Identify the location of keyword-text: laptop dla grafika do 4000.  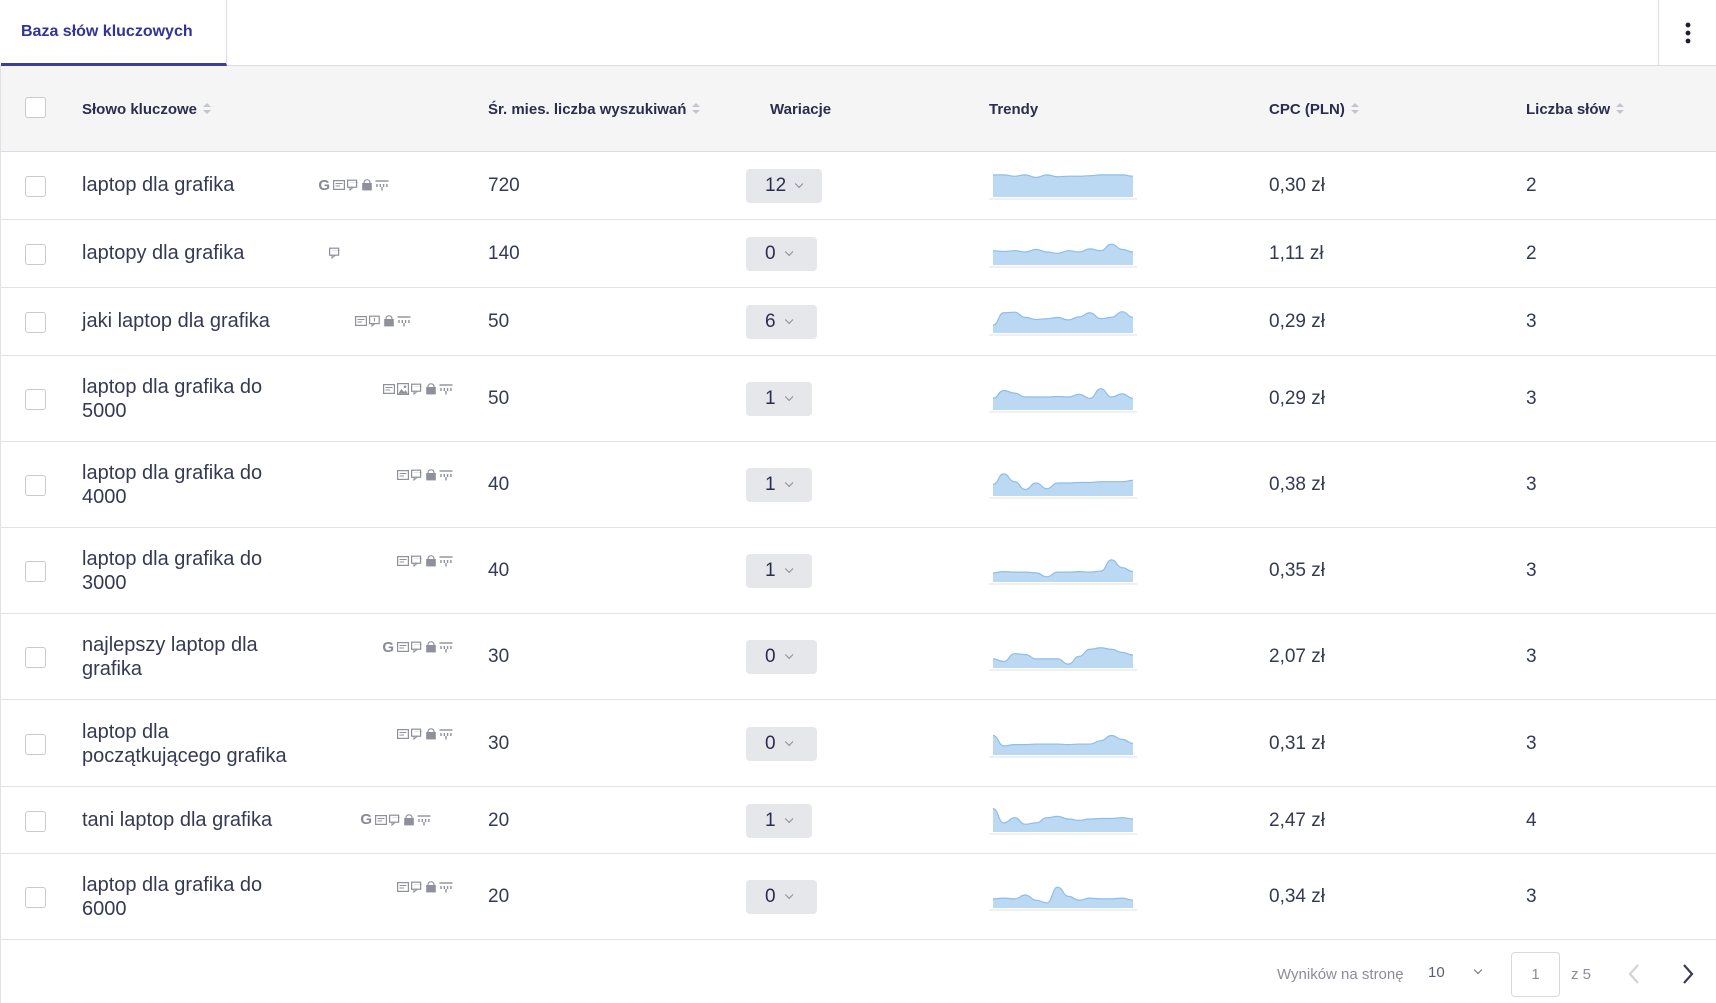
(172, 485).